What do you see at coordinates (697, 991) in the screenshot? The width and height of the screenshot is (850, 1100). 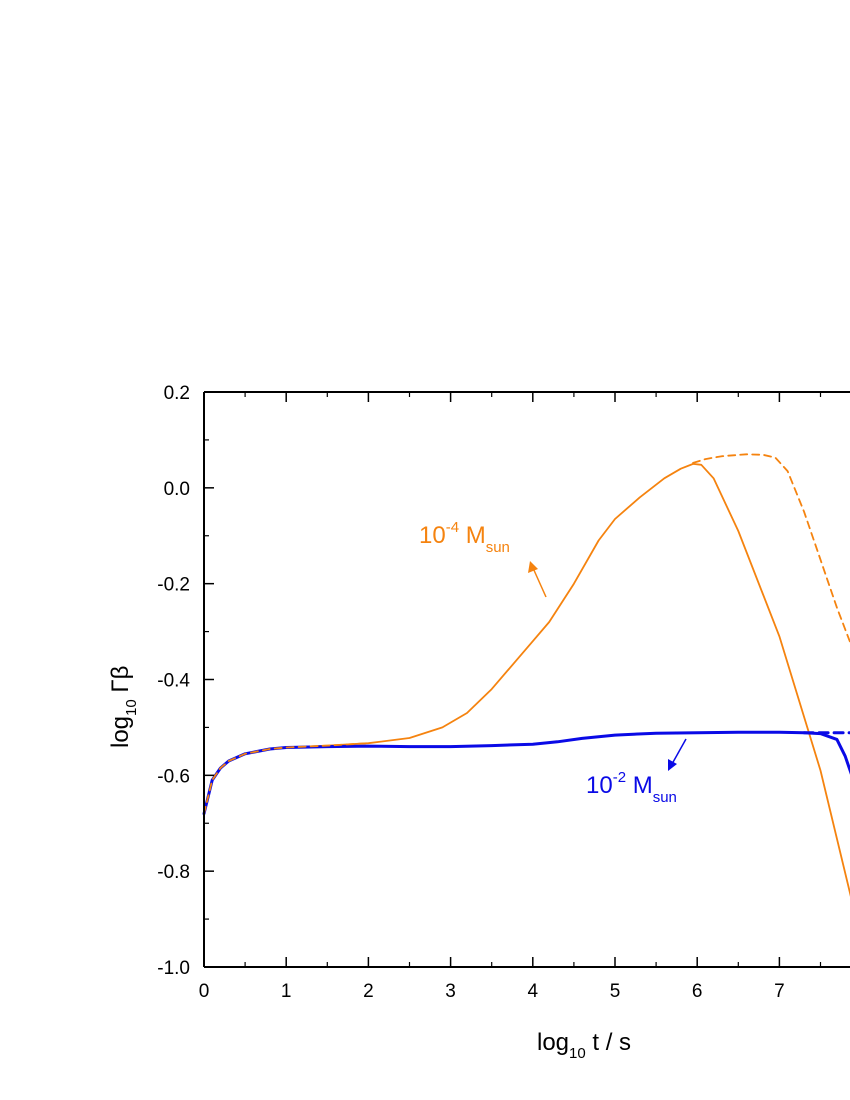 I see `x-tick-label: 6` at bounding box center [697, 991].